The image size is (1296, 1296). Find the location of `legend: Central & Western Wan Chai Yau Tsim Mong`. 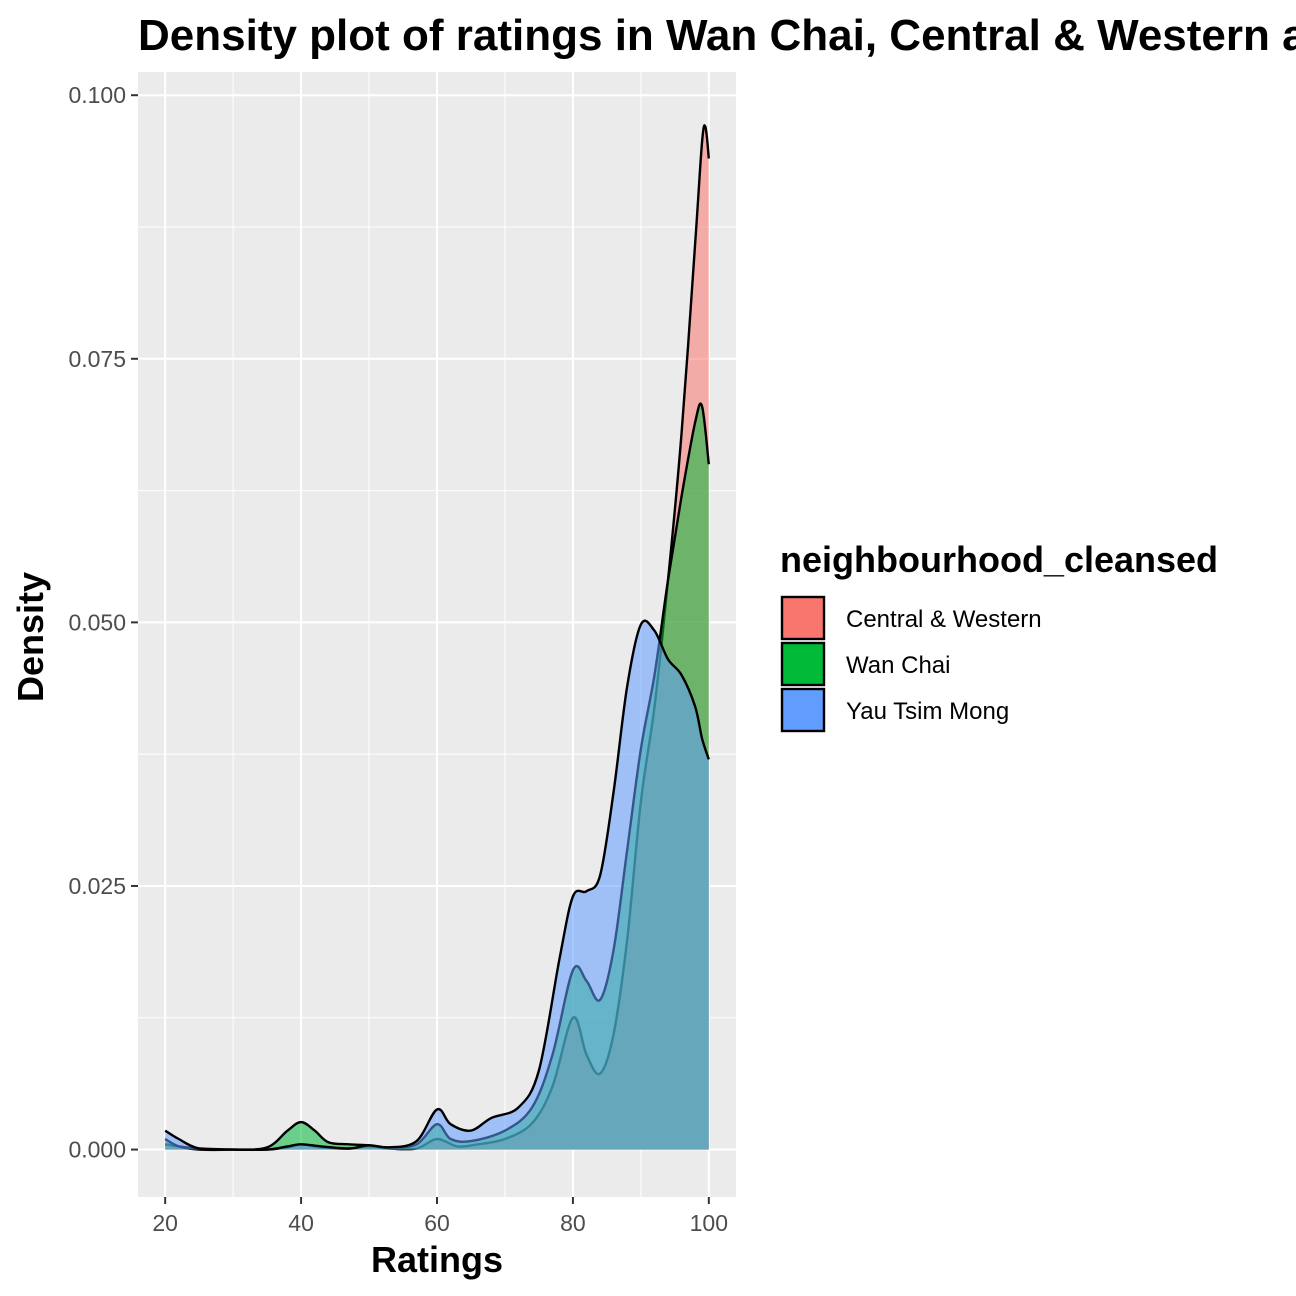

legend: Central & Western Wan Chai Yau Tsim Mong is located at coordinates (911, 664).